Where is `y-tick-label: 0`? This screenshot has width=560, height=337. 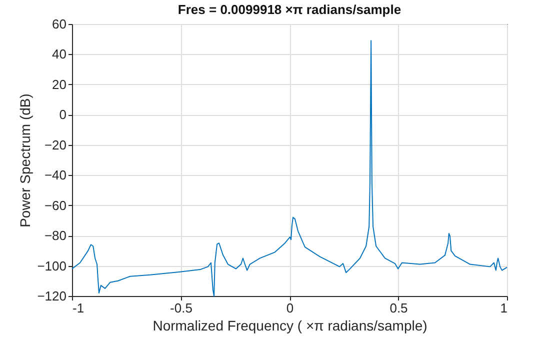 y-tick-label: 0 is located at coordinates (62, 114).